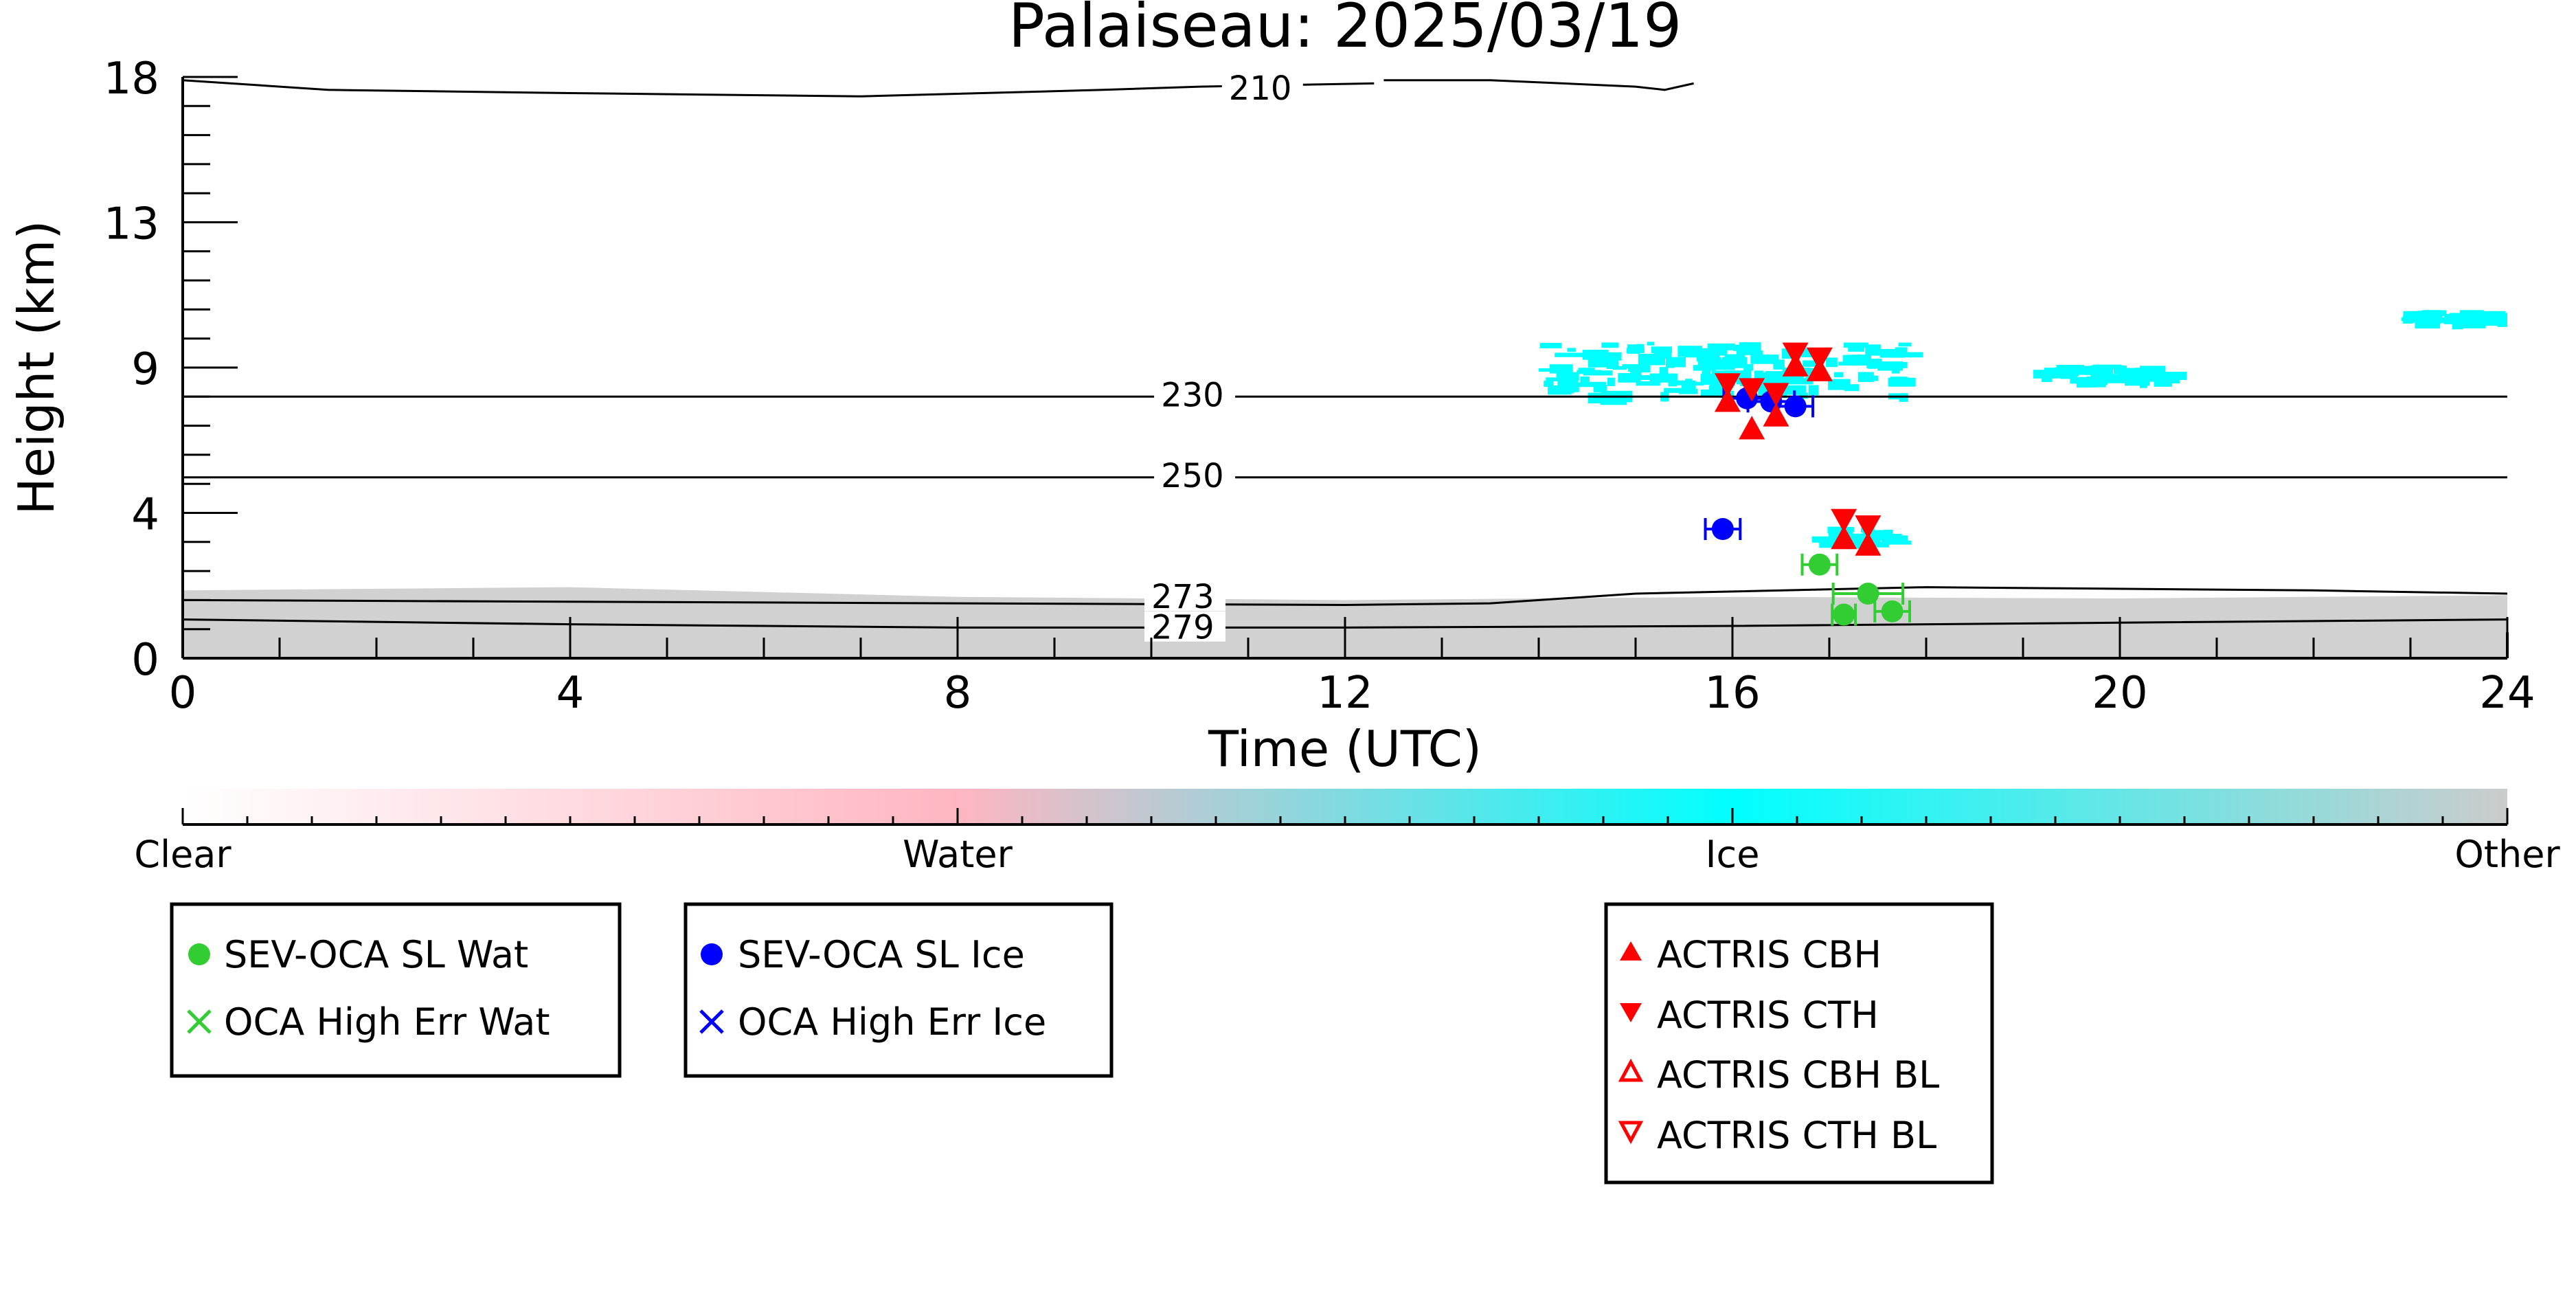 The width and height of the screenshot is (2576, 1291). What do you see at coordinates (1260, 89) in the screenshot?
I see `contour-label-210: 210` at bounding box center [1260, 89].